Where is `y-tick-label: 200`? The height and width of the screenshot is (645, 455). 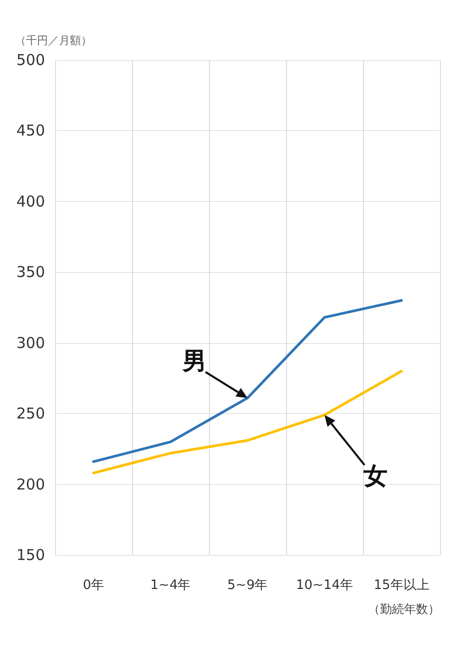 y-tick-label: 200 is located at coordinates (30, 484).